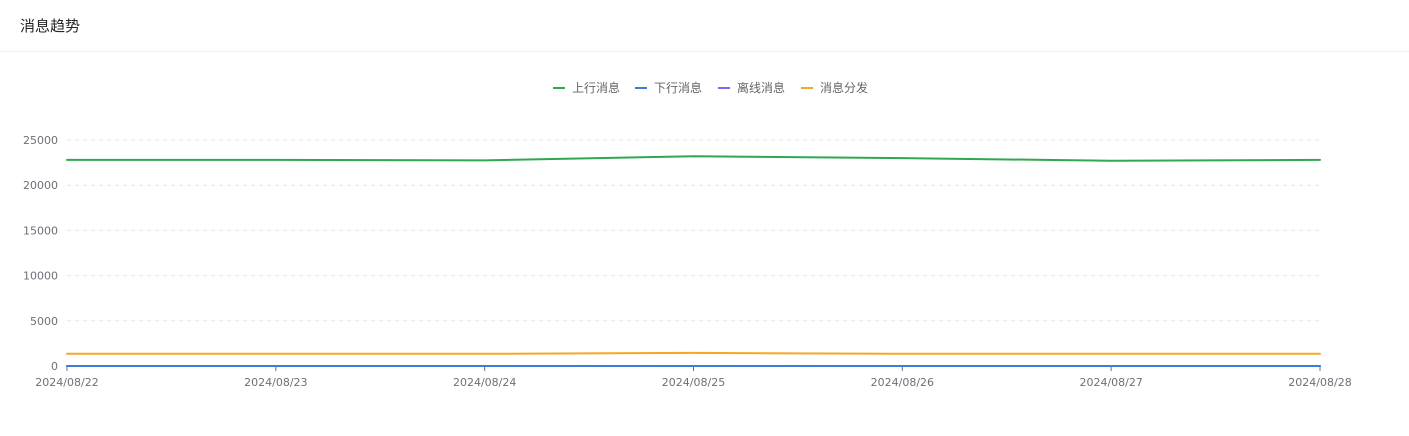  I want to click on legend-item: 上行消息, so click(586, 87).